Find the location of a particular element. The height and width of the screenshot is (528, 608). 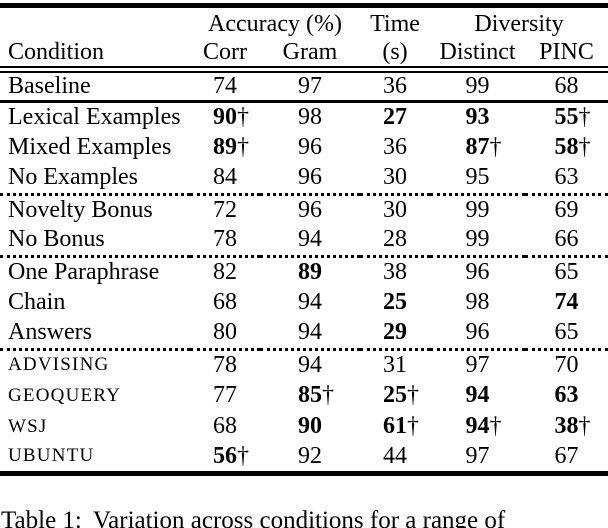

cell-value: 29 is located at coordinates (395, 332).